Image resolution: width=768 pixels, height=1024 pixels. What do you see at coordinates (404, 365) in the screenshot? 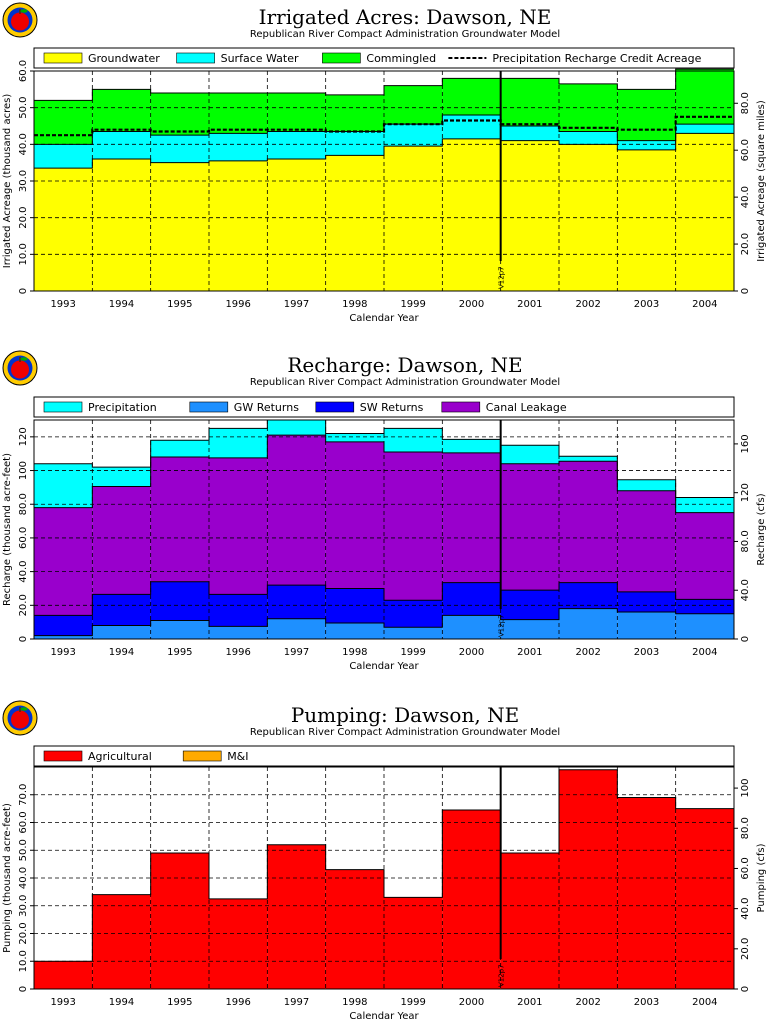
I see `chart-title: Recharge: Dawson, NE` at bounding box center [404, 365].